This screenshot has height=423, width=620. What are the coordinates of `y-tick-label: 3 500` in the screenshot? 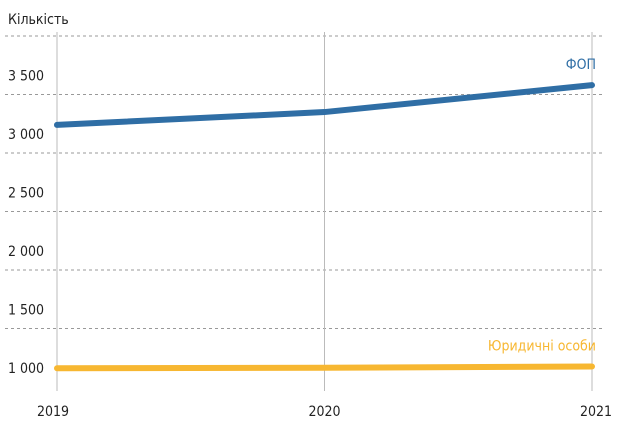 It's located at (26, 77).